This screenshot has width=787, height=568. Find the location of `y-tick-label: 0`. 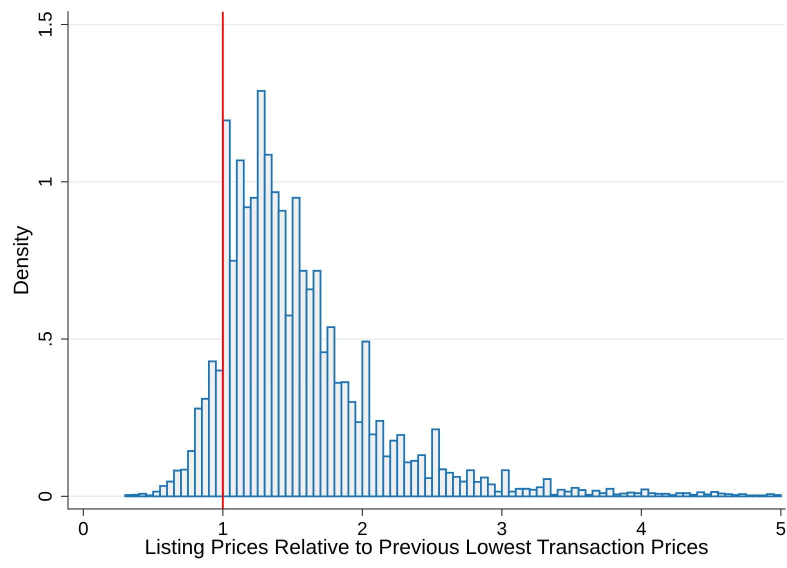

y-tick-label: 0 is located at coordinates (45, 496).